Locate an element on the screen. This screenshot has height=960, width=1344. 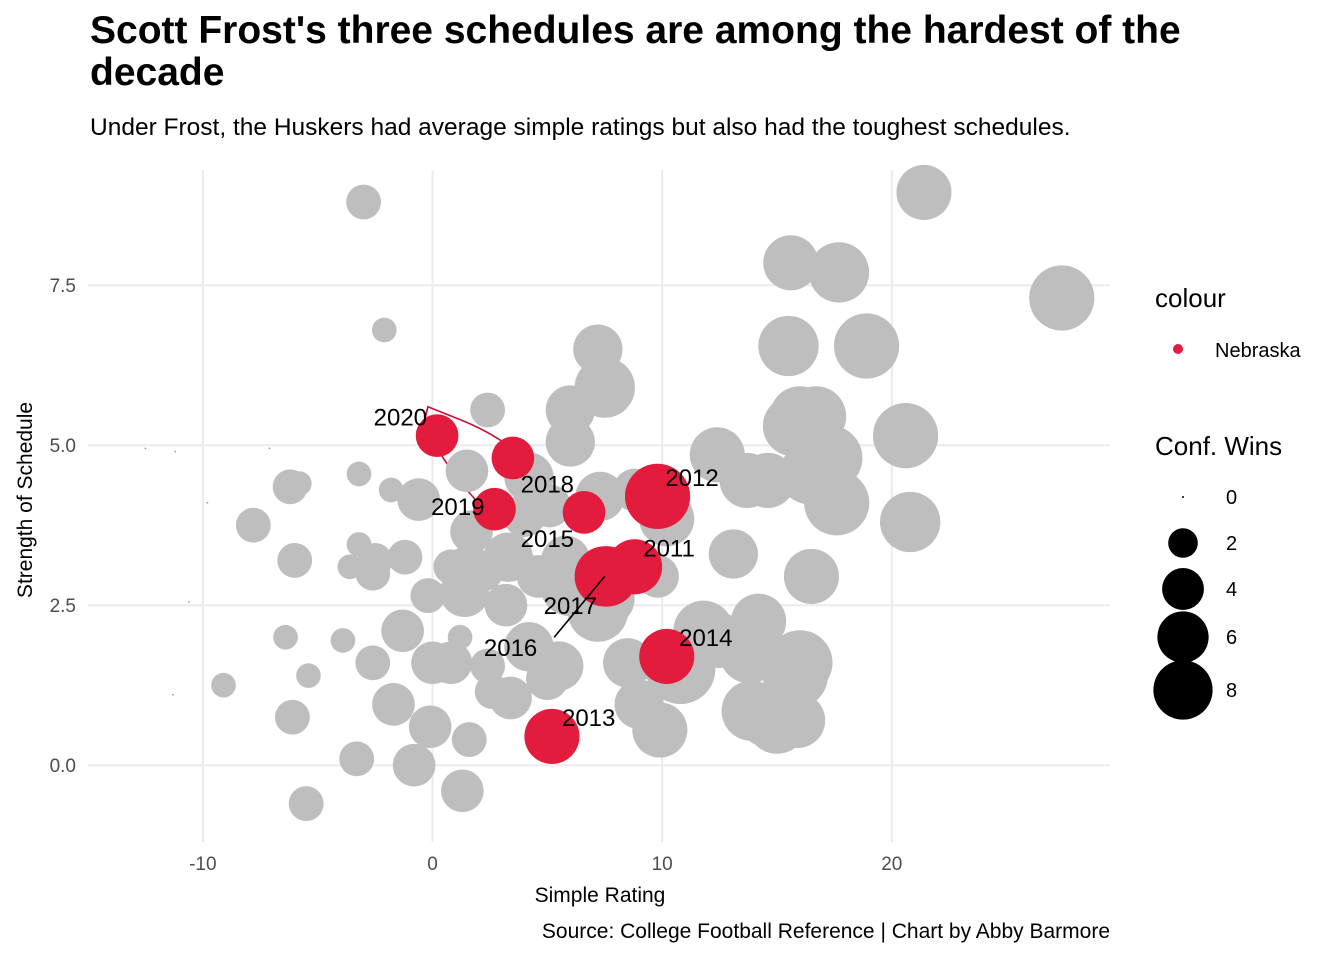
nebraska-point-2013 is located at coordinates (552, 736).